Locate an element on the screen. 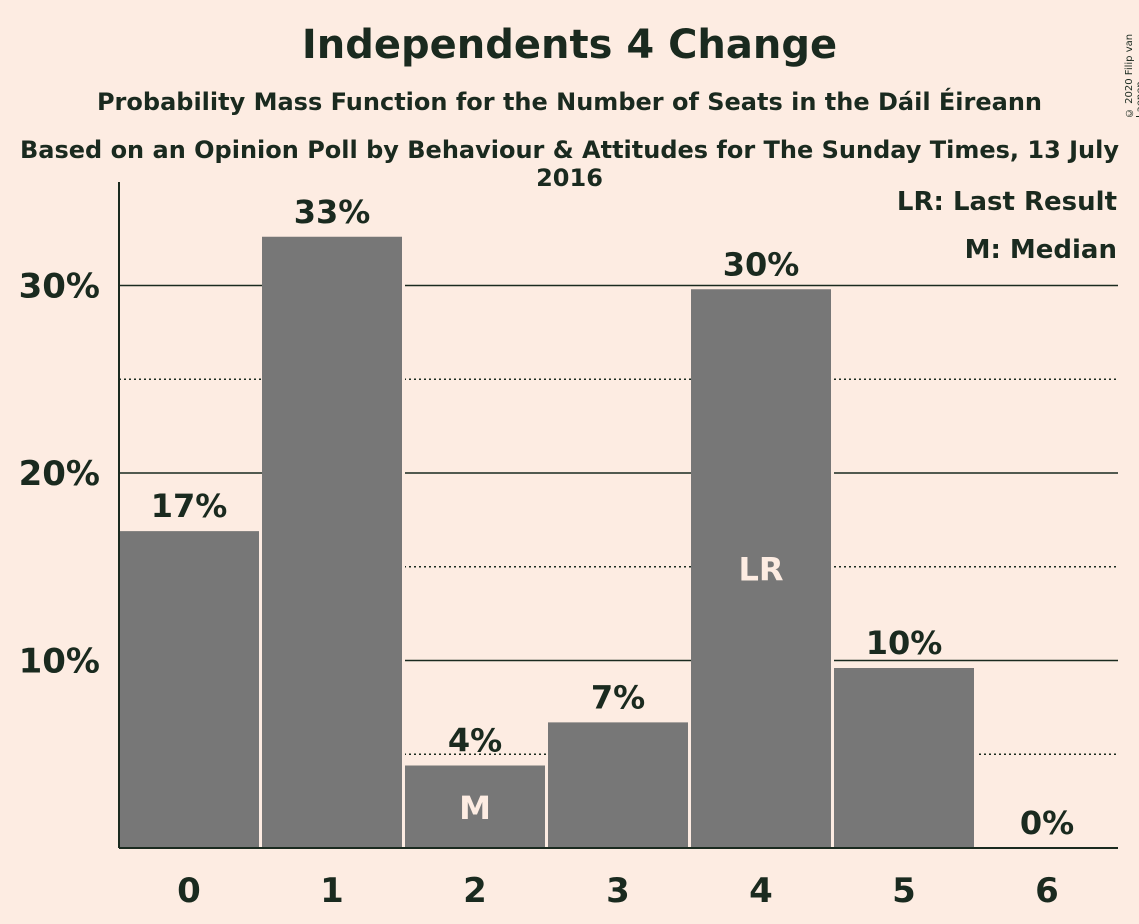  x-tick-label: 2 is located at coordinates (475, 891).